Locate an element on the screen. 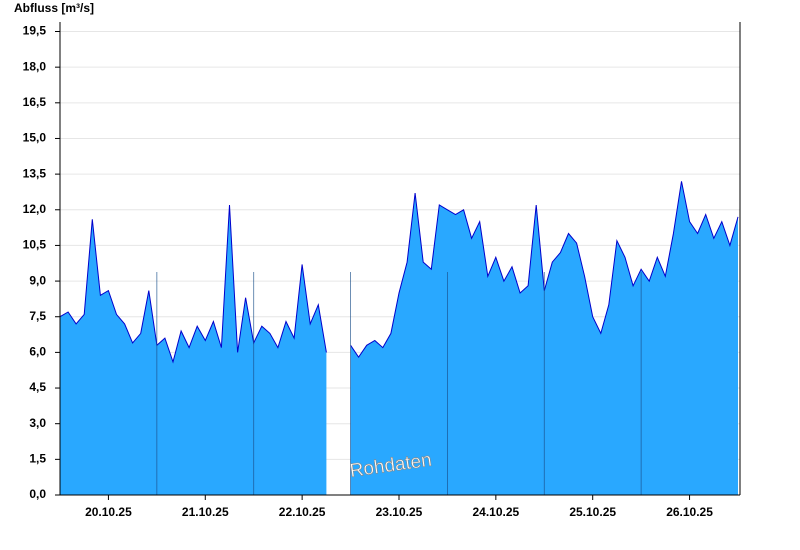 This screenshot has width=800, height=550. x-tick-label: 23.10.25 is located at coordinates (399, 512).